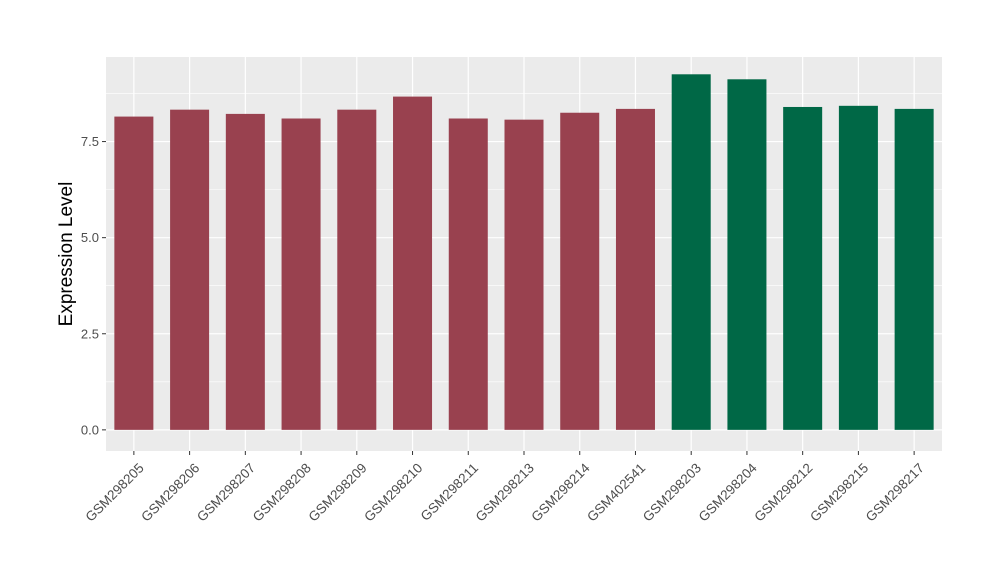 This screenshot has height=585, width=1000. Describe the element at coordinates (90, 141) in the screenshot. I see `y-tick-label: 7.5` at that location.